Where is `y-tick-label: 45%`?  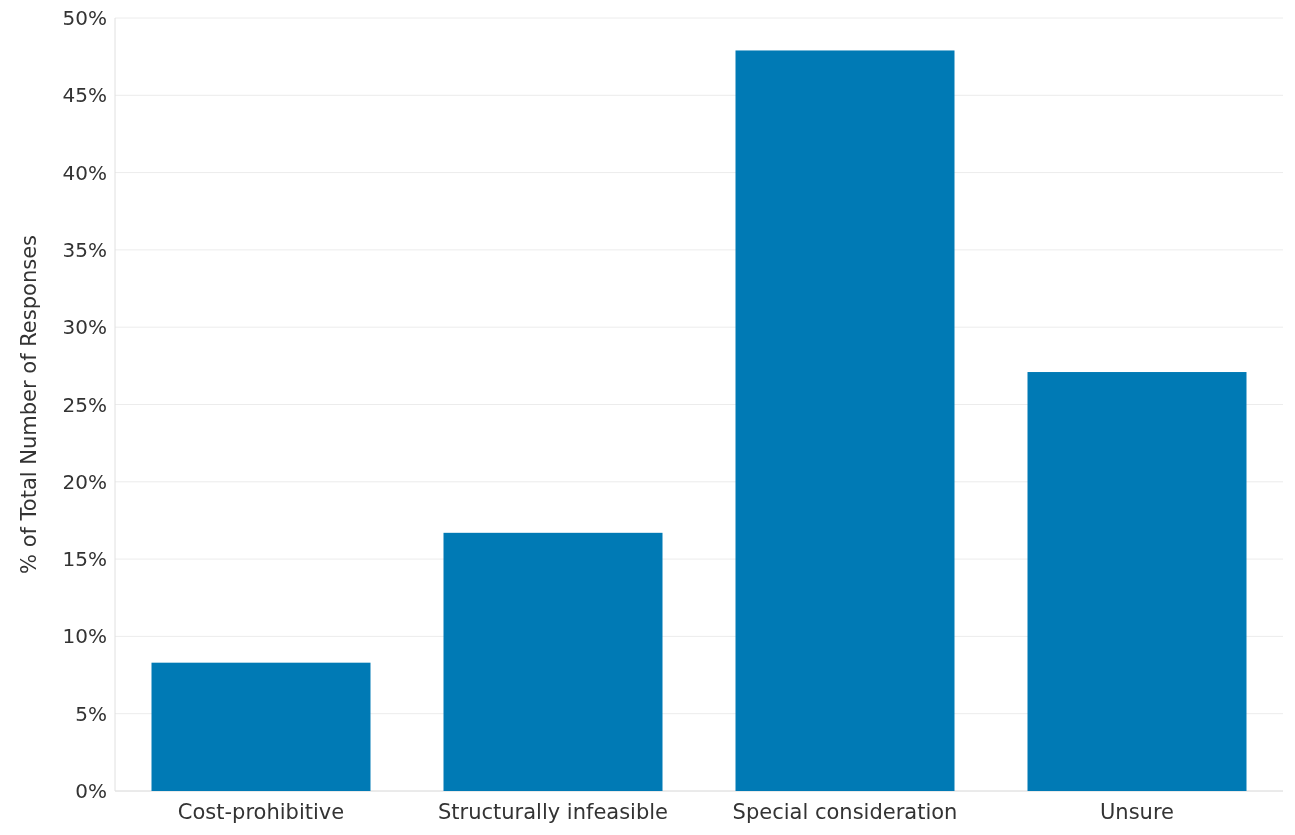 y-tick-label: 45% is located at coordinates (84, 95).